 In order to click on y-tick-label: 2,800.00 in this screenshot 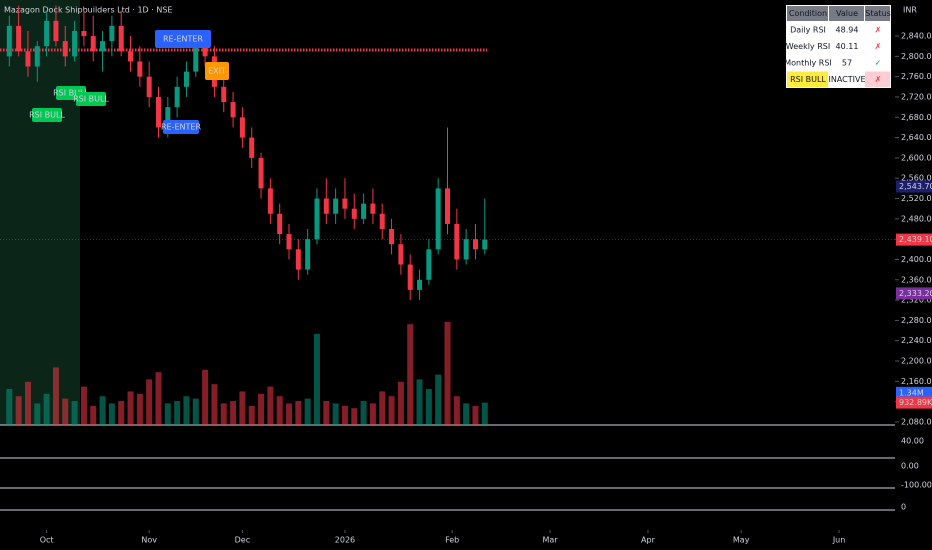, I will do `click(916, 56)`.